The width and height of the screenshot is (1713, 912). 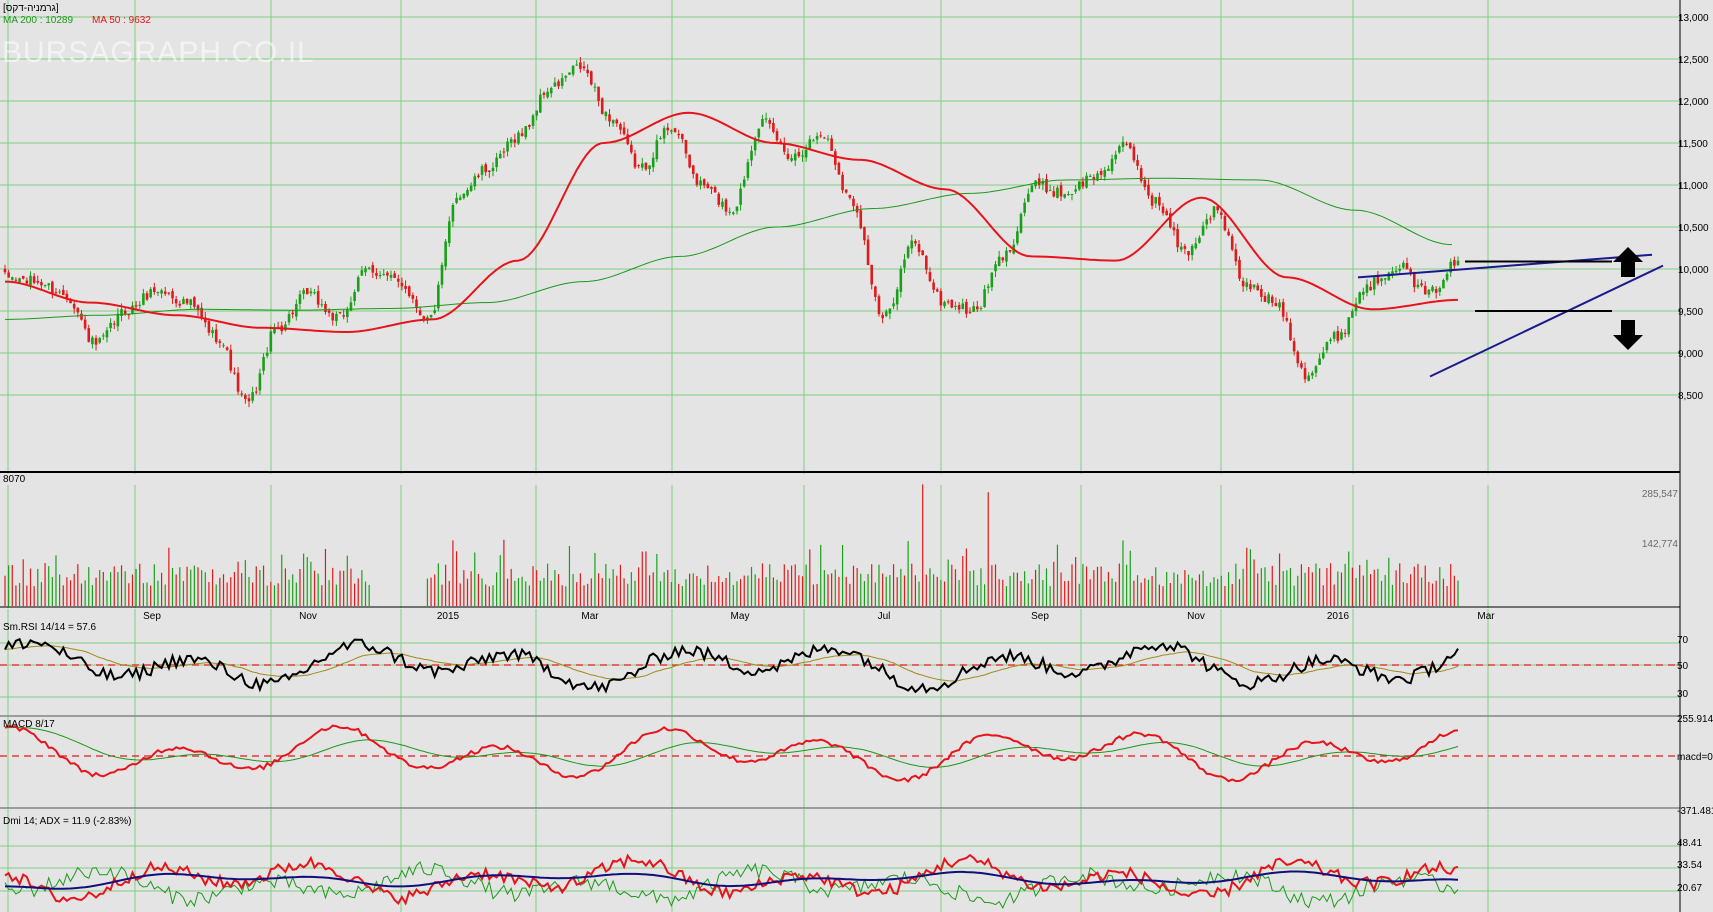 I want to click on price-tick-label: 11,500, so click(x=1693, y=144).